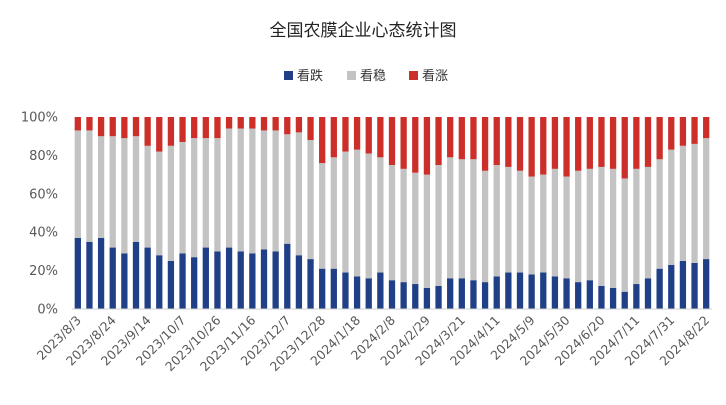 Image resolution: width=726 pixels, height=405 pixels. Describe the element at coordinates (43, 194) in the screenshot. I see `y-tick-label: 60%` at that location.